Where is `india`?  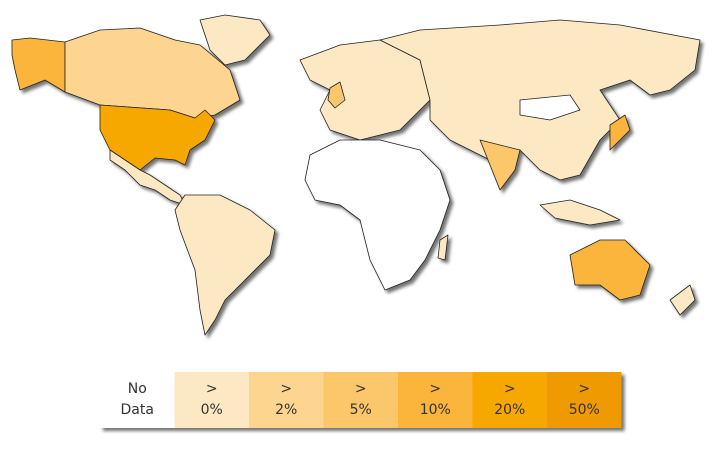 india is located at coordinates (500, 165).